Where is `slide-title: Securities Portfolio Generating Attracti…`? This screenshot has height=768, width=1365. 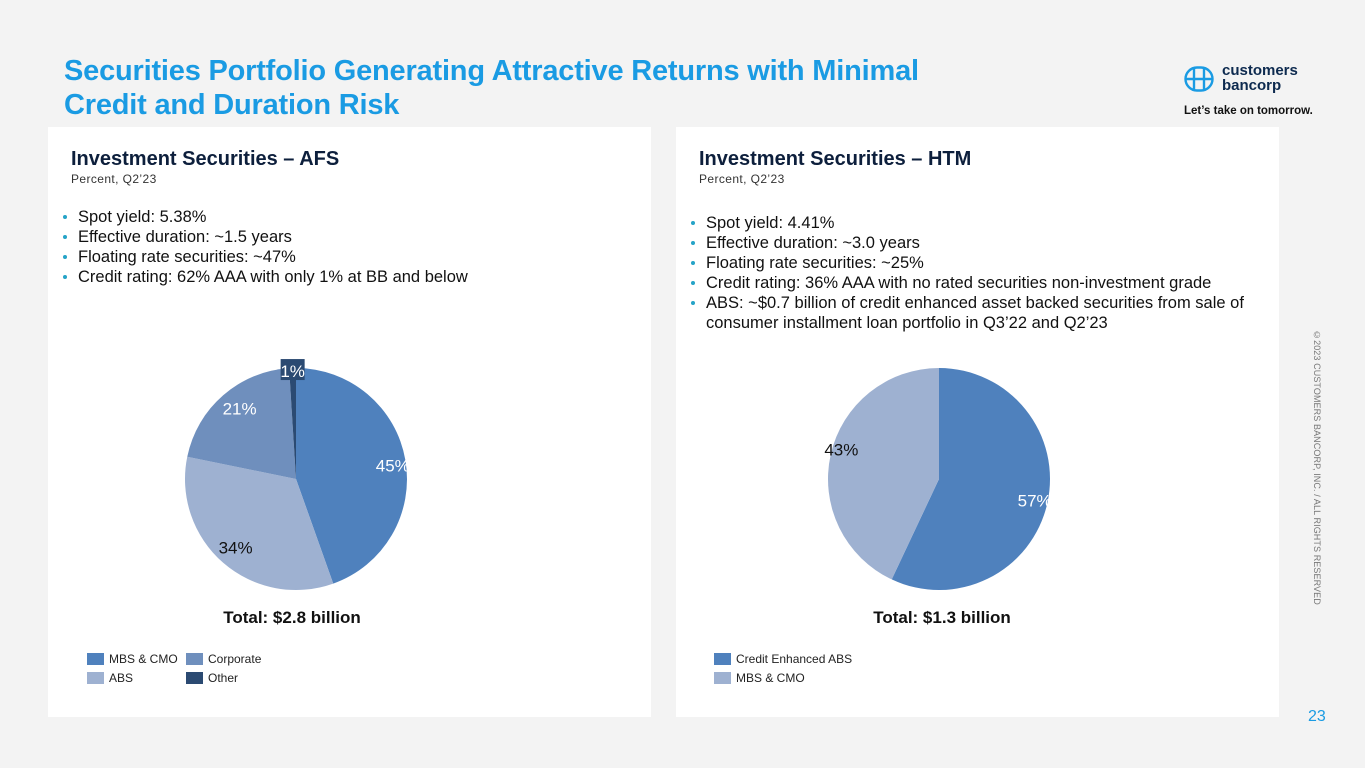 slide-title: Securities Portfolio Generating Attracti… is located at coordinates (524, 88).